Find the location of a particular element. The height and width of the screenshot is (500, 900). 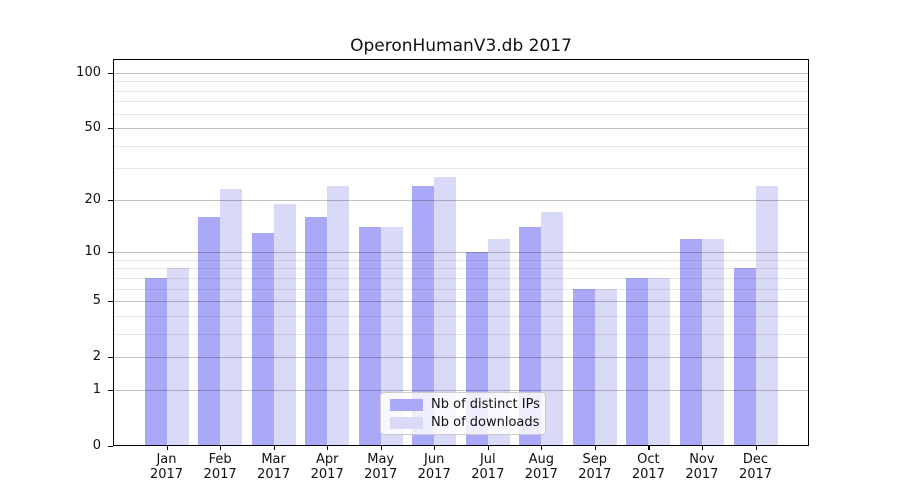

bar-nb-of-downloads-oct is located at coordinates (659, 361).